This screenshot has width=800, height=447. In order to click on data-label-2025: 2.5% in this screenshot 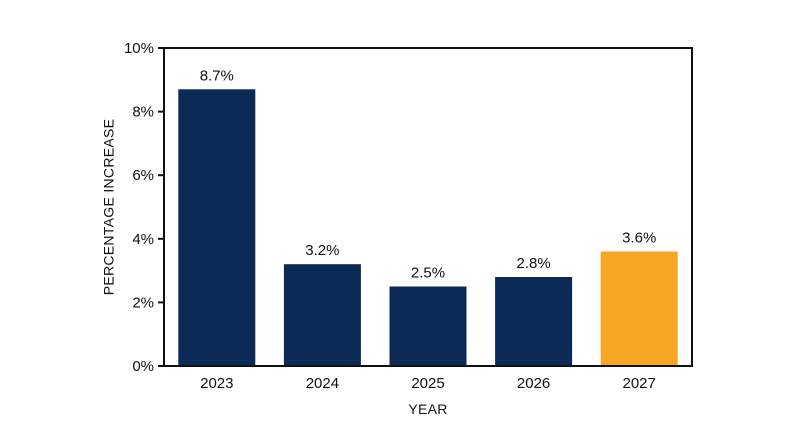, I will do `click(428, 273)`.